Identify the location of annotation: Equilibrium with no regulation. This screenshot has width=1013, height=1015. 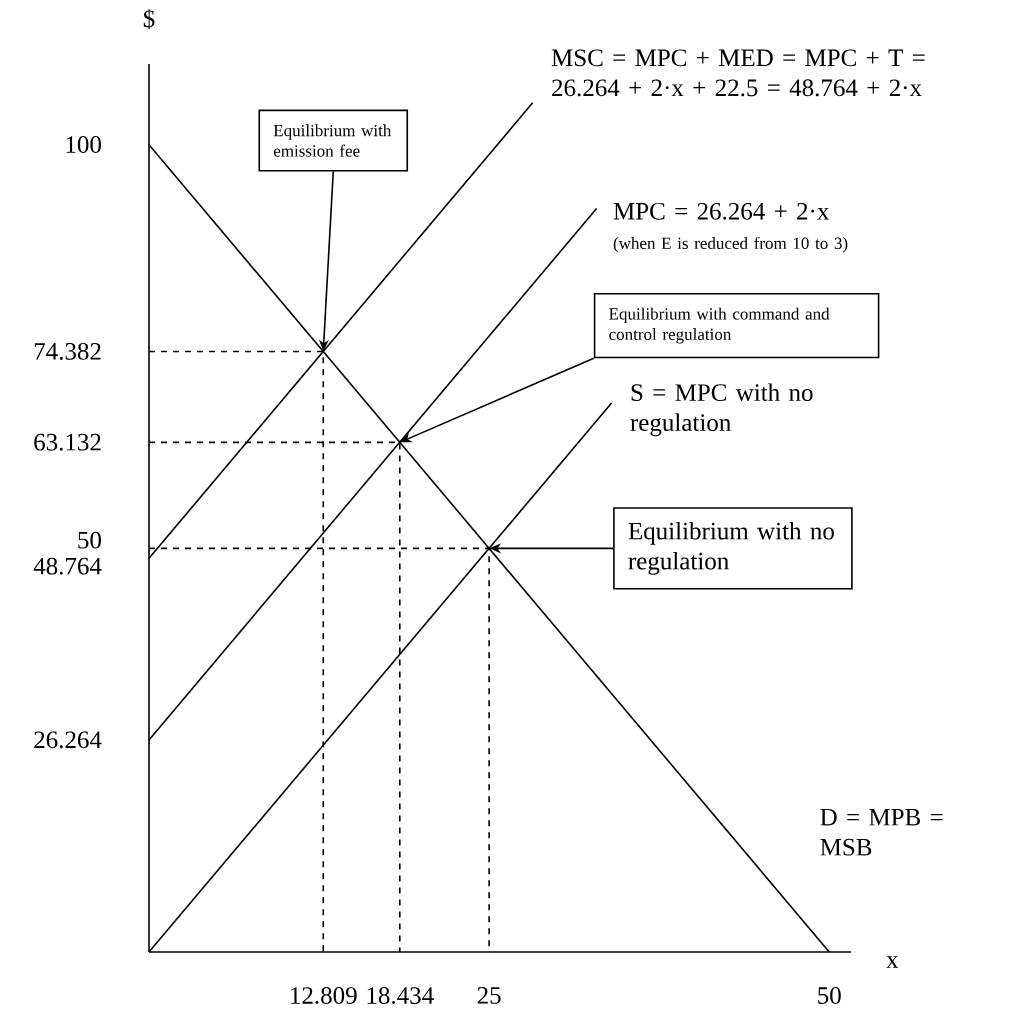
(731, 548).